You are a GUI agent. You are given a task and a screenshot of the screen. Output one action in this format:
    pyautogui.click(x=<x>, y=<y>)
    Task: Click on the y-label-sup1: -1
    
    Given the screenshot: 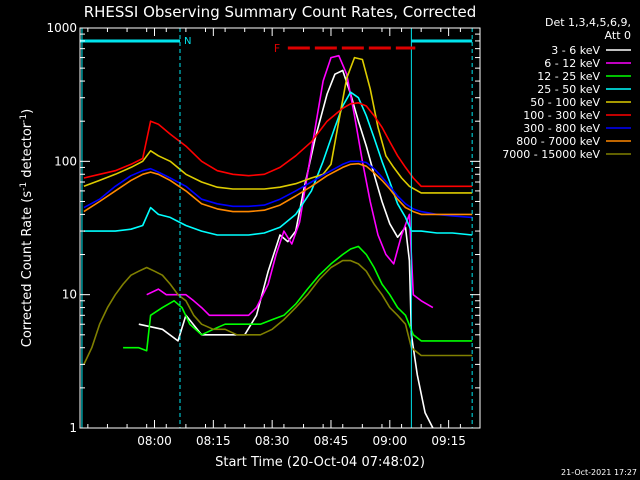 What is the action you would take?
    pyautogui.click(x=24, y=186)
    